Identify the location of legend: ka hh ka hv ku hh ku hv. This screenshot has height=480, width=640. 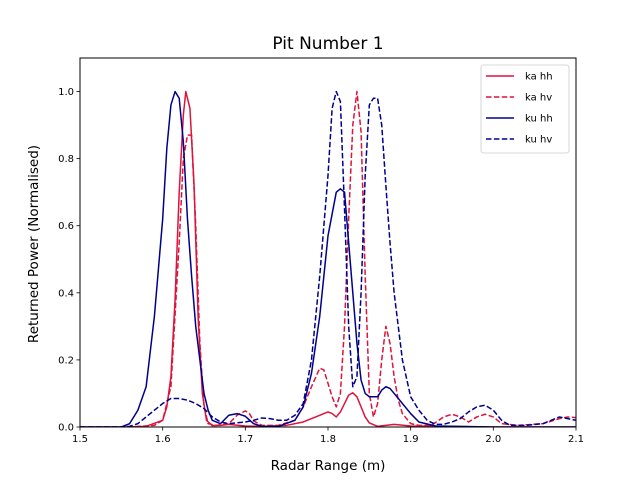
(525, 109).